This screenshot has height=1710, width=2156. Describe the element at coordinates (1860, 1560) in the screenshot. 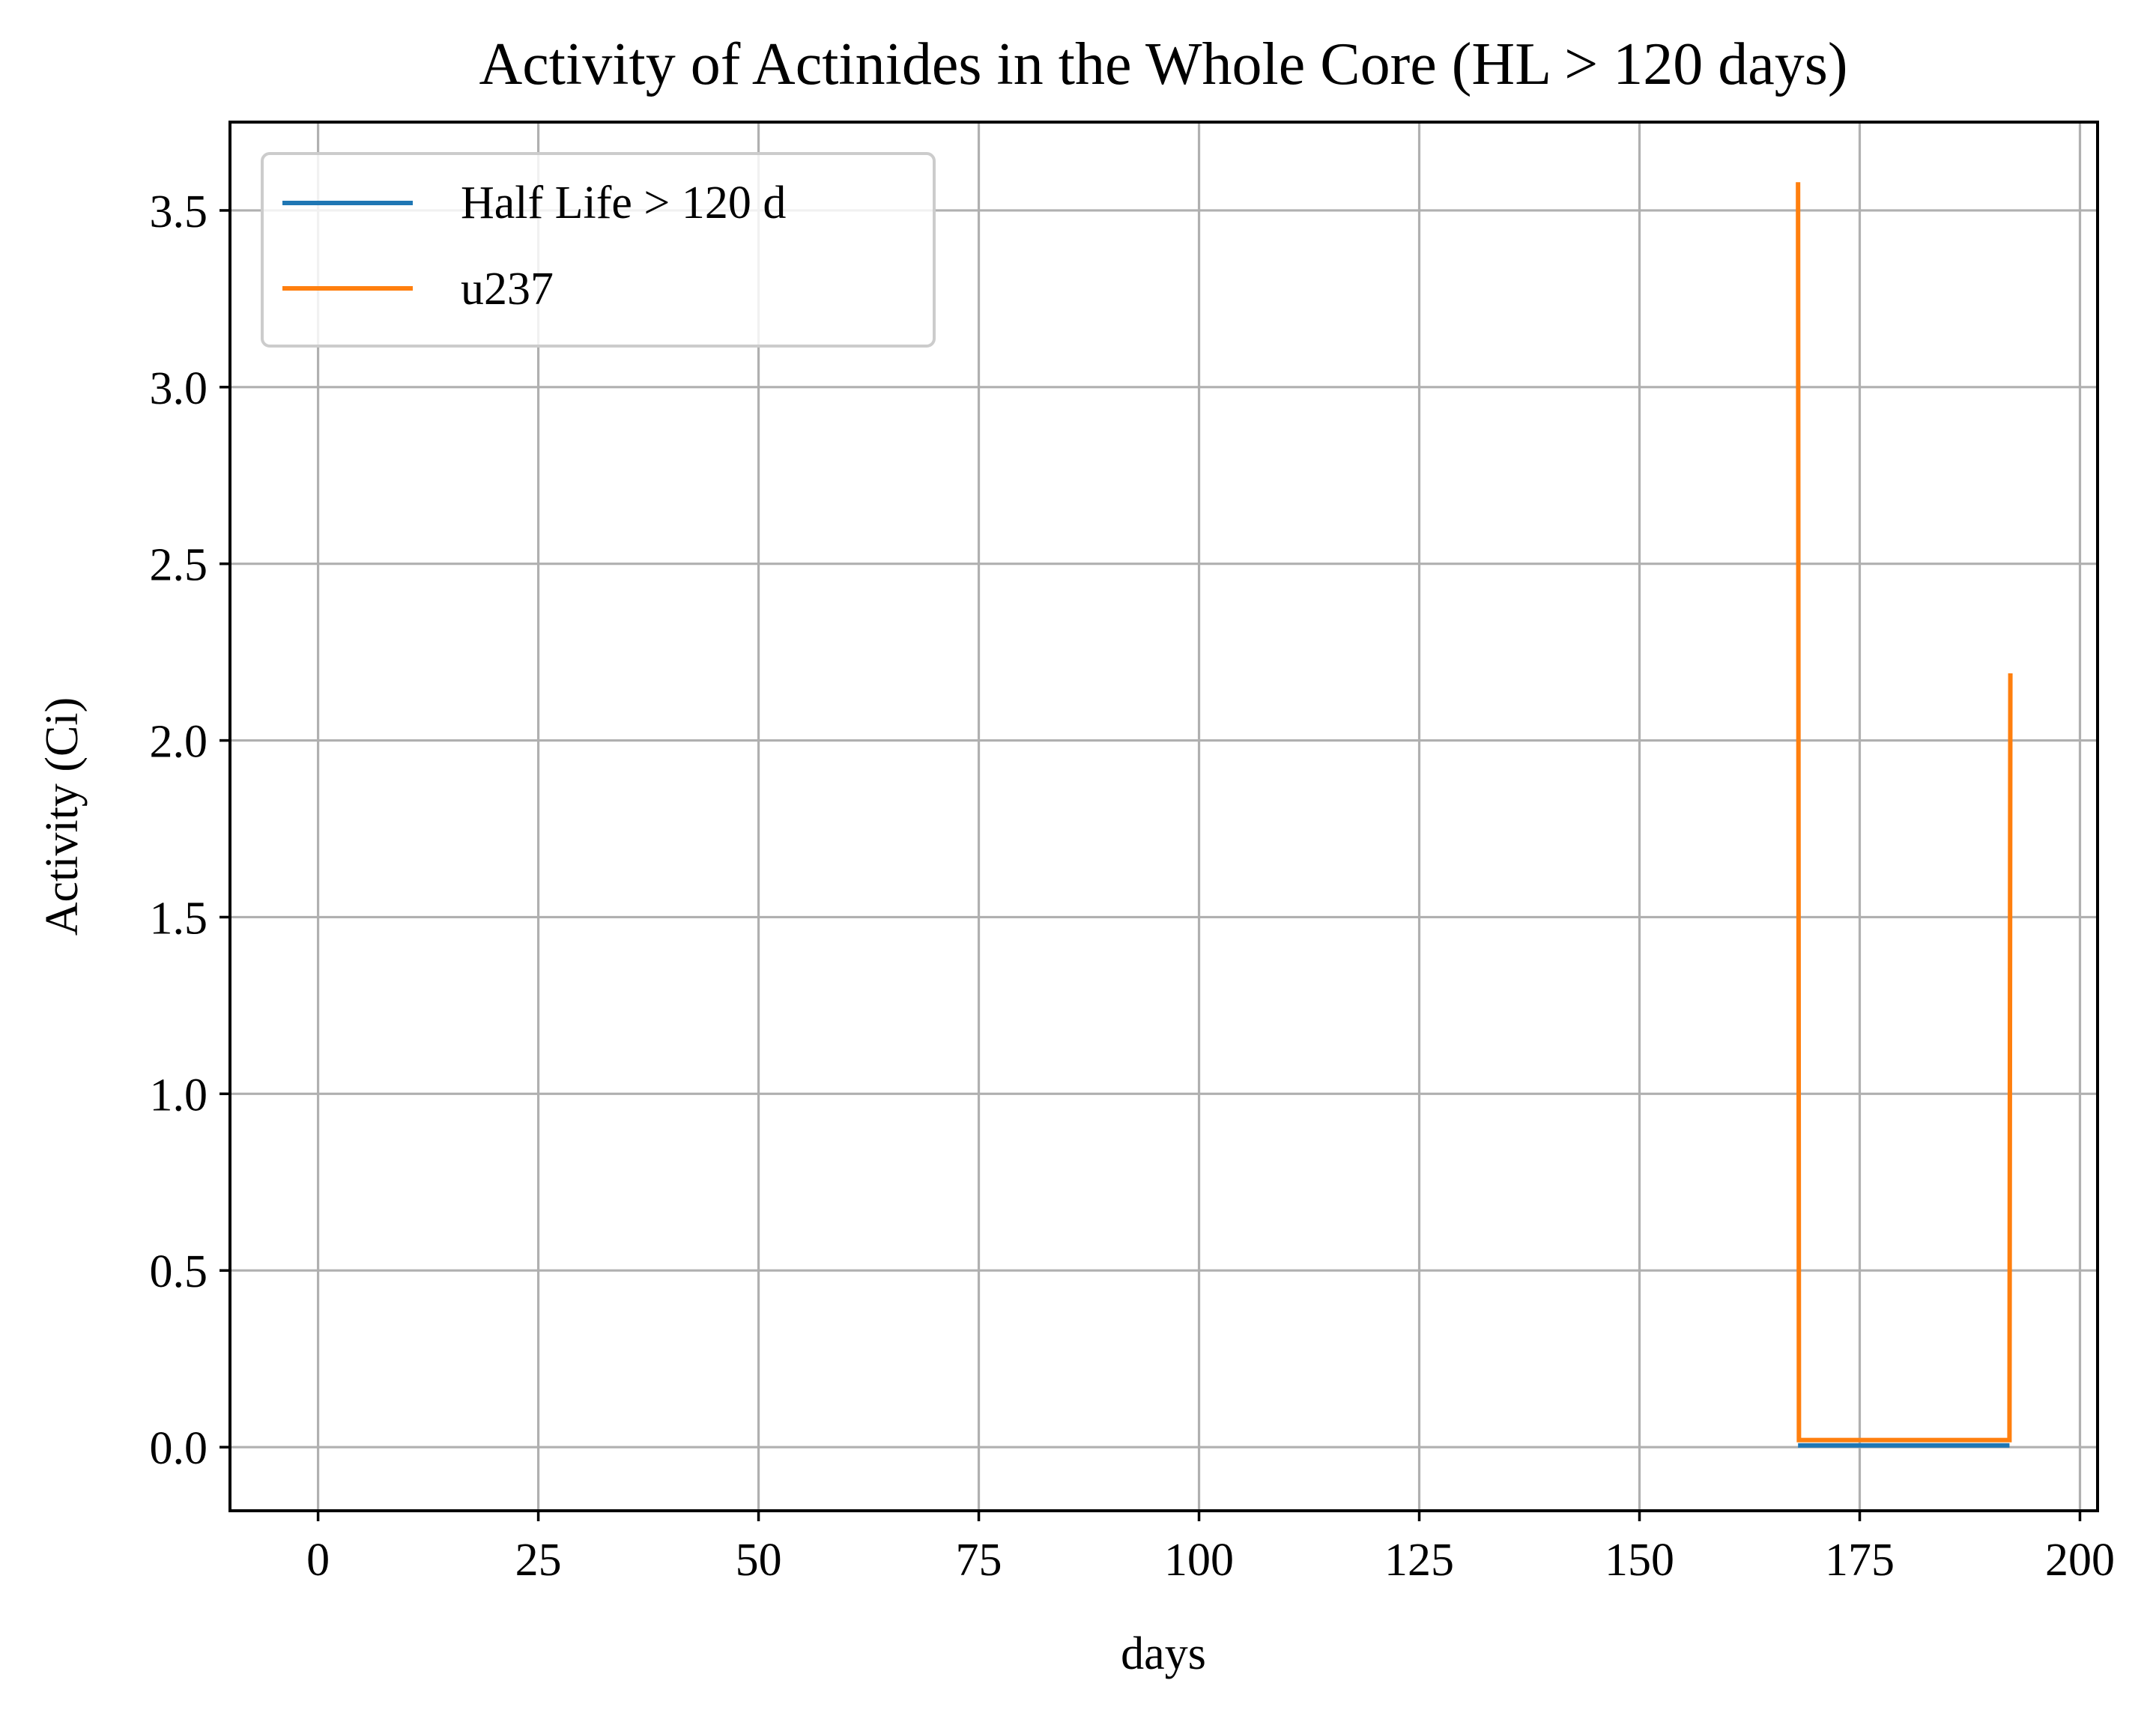

I see `x-tick-label: 175` at that location.